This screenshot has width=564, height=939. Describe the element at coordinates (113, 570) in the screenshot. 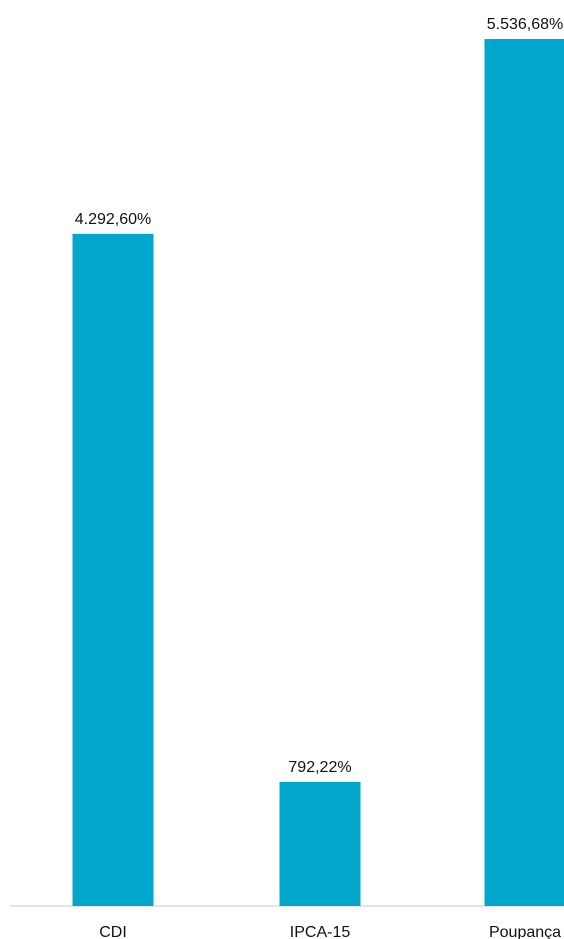

I see `bar-cdi` at that location.